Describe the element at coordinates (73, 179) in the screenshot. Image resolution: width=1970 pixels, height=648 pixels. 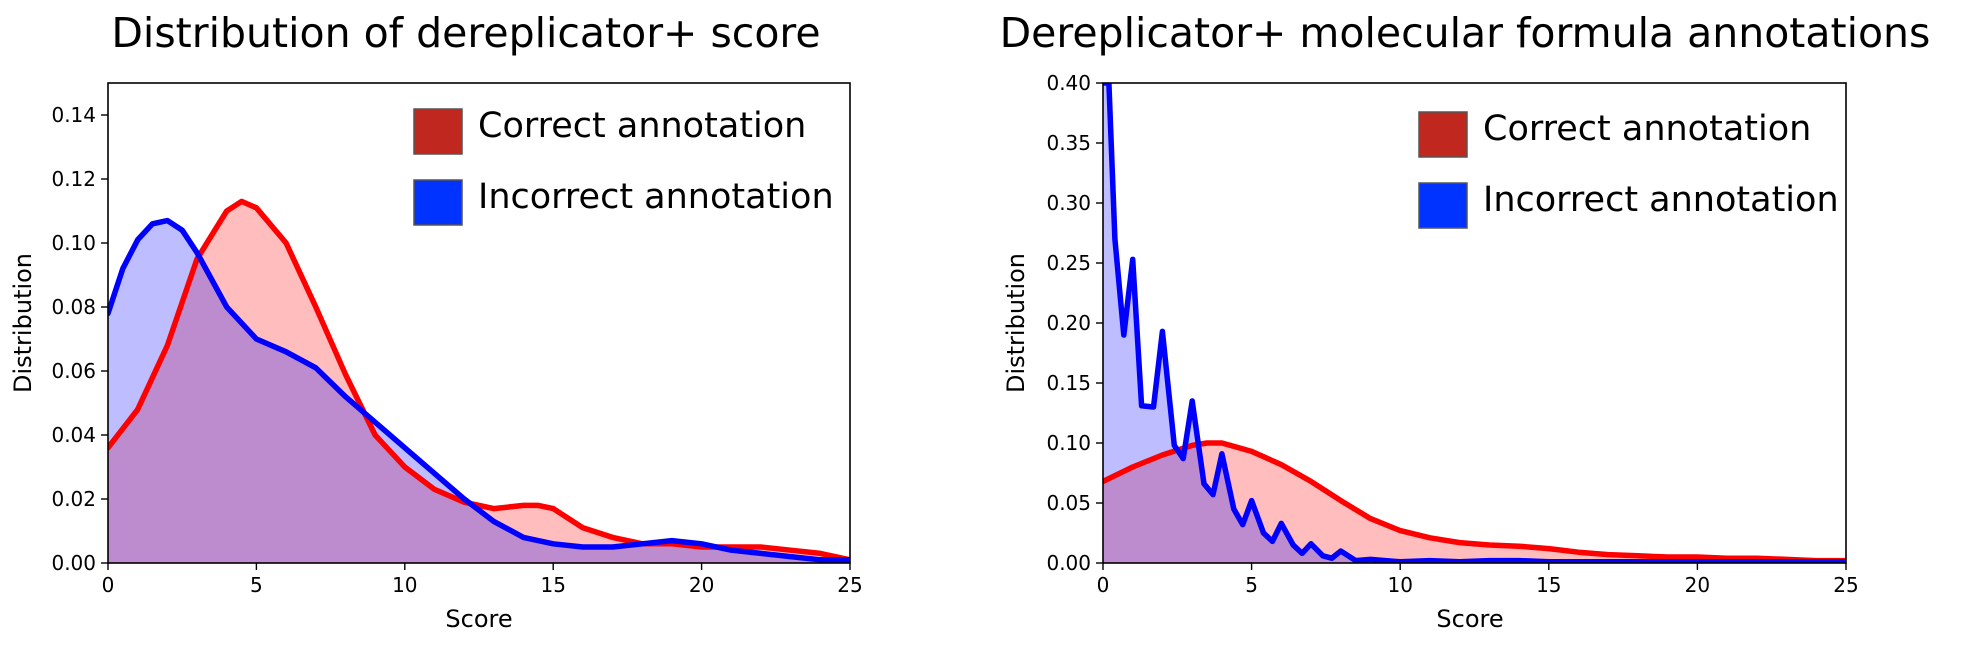
I see `y-tick-label: 0.12` at that location.